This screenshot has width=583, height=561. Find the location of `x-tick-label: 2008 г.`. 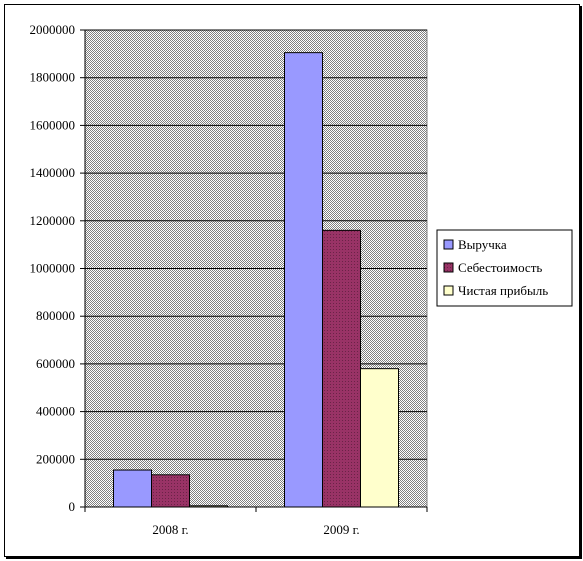

x-tick-label: 2008 г. is located at coordinates (170, 529).